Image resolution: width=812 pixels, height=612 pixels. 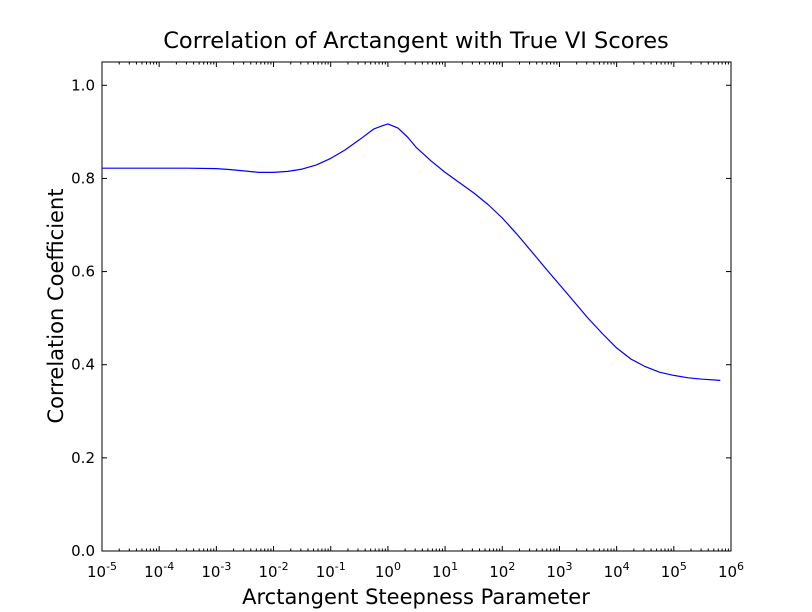 What do you see at coordinates (502, 570) in the screenshot?
I see `x-tick-label: 10²` at bounding box center [502, 570].